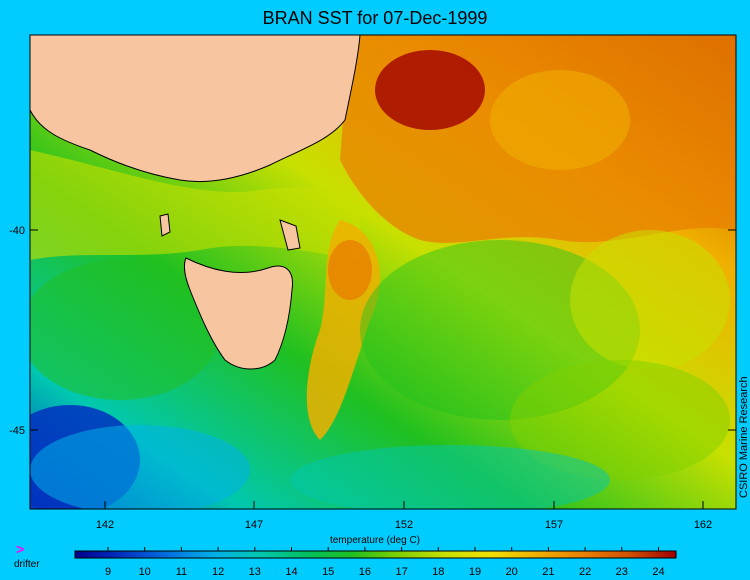 The height and width of the screenshot is (580, 750). I want to click on lat-label-40: -40, so click(17, 231).